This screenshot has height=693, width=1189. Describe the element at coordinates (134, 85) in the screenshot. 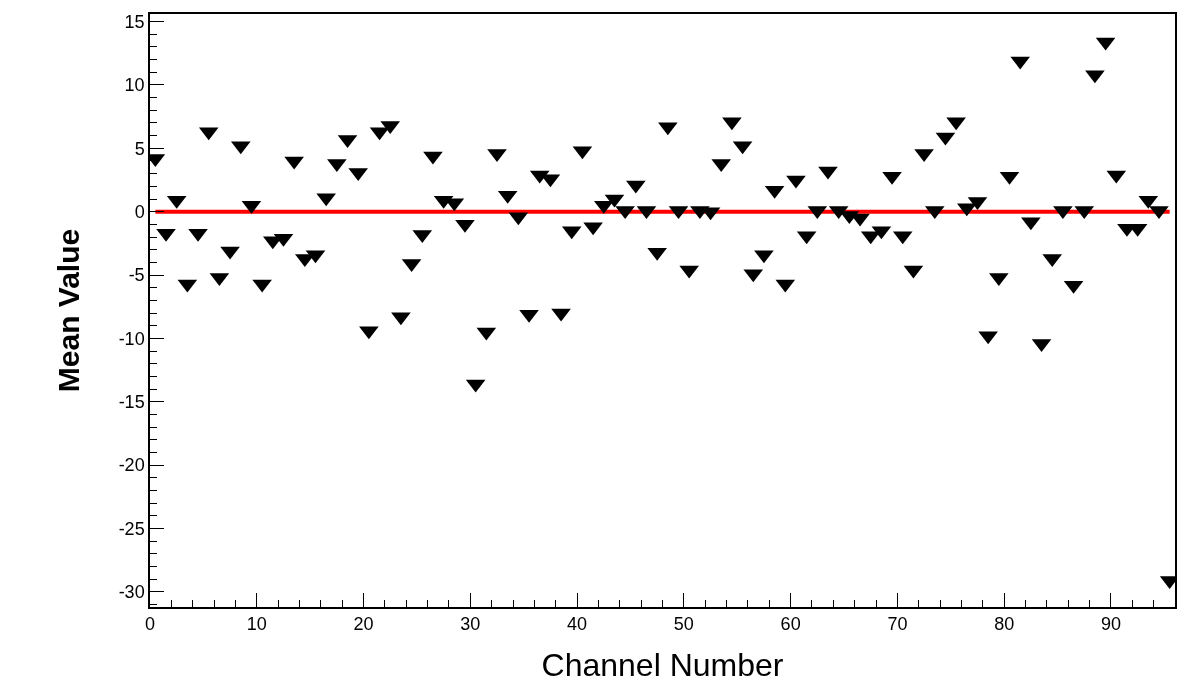

I see `y-tick-label: 10` at that location.